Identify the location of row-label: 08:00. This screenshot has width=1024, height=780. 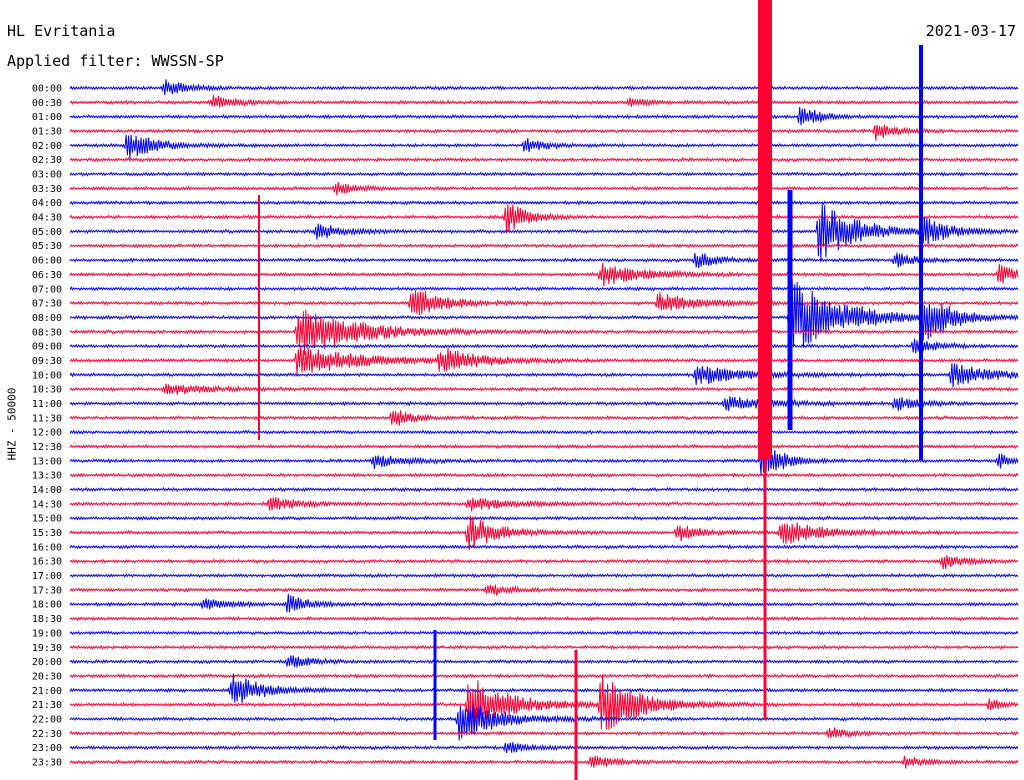
(47, 318).